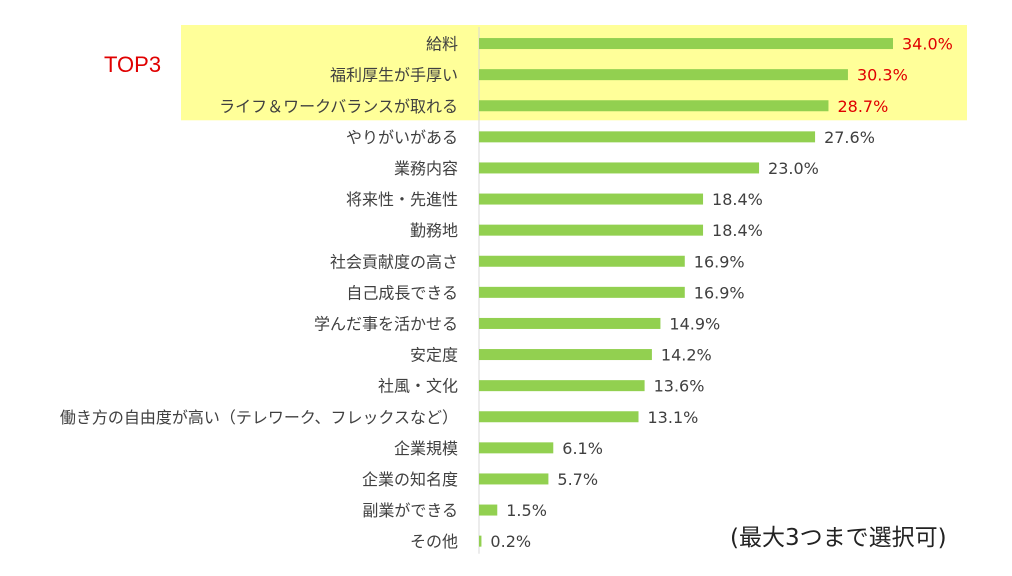 The image size is (1012, 576). What do you see at coordinates (526, 510) in the screenshot?
I see `value-label: 1.5%` at bounding box center [526, 510].